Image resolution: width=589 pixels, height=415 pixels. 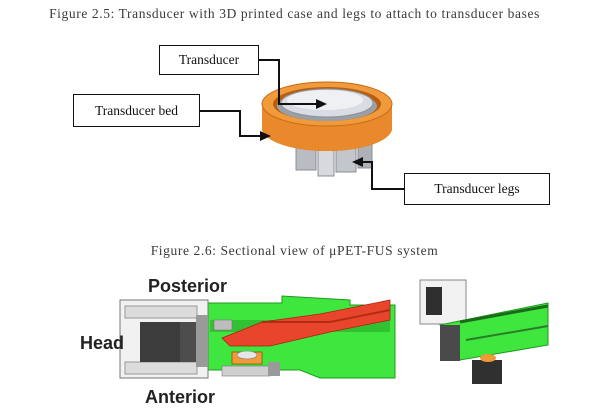 I want to click on transducer-legs-label: Transducer legs, so click(x=477, y=189).